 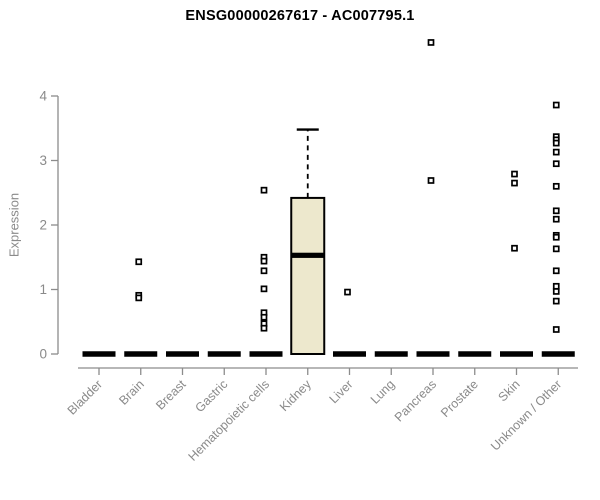 I want to click on zero-bar-pancreas, so click(x=433, y=354).